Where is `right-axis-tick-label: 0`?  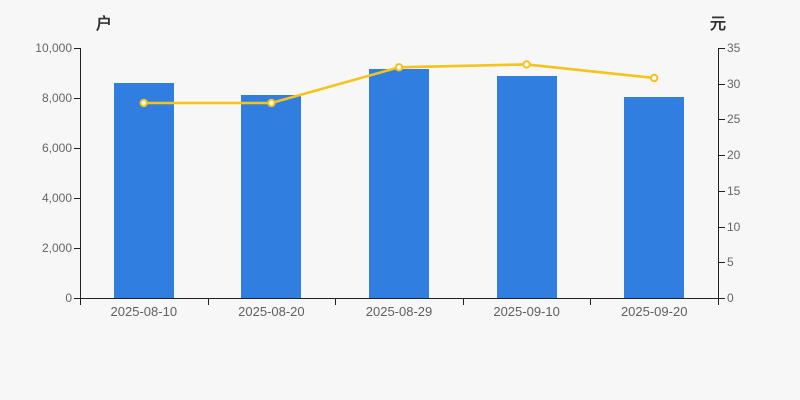
right-axis-tick-label: 0 is located at coordinates (730, 298).